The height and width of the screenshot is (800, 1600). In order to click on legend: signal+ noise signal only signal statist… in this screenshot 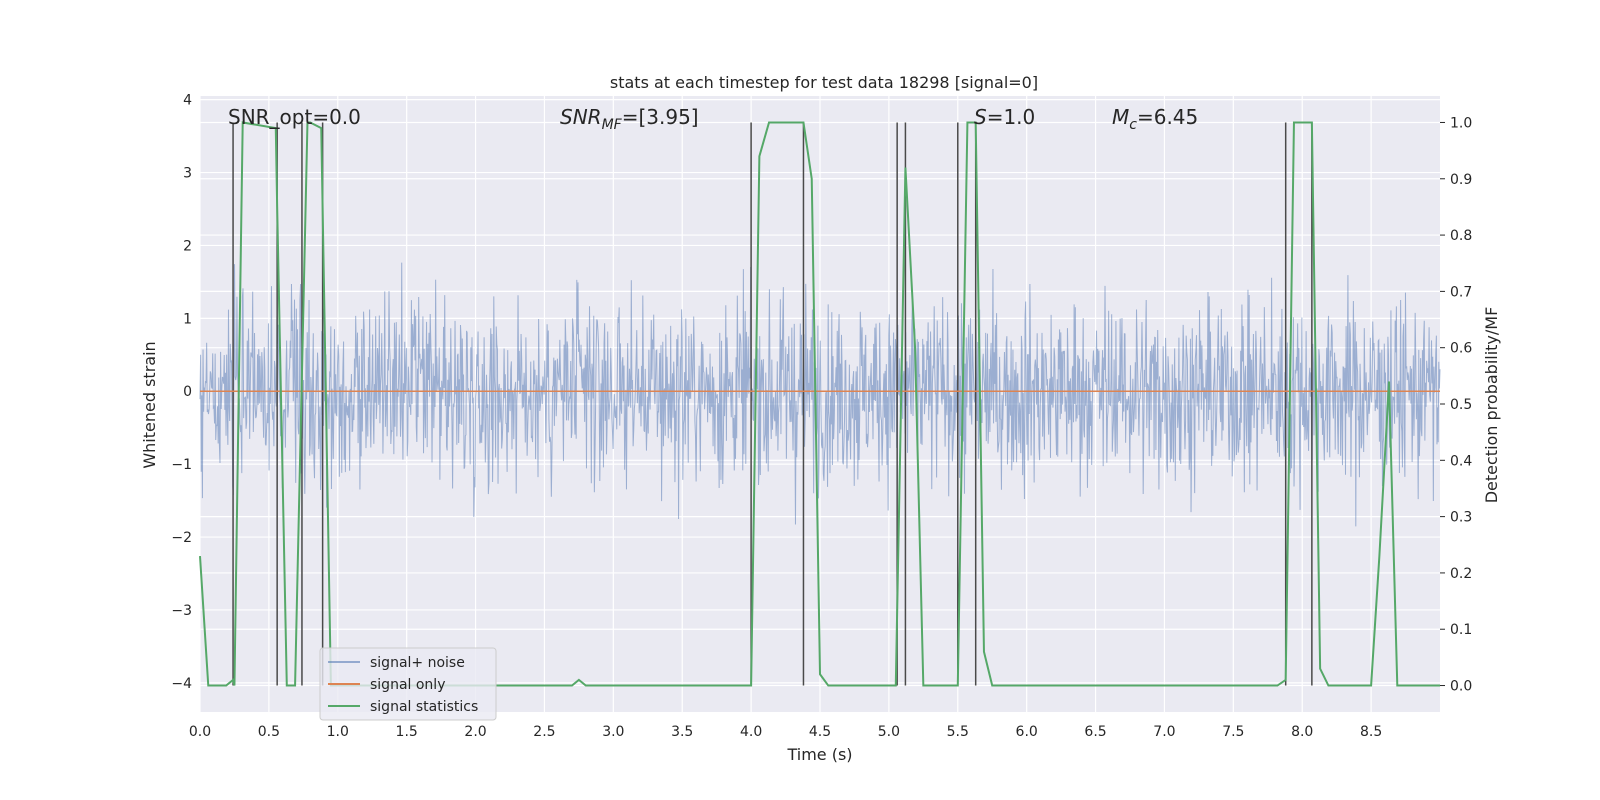, I will do `click(408, 684)`.